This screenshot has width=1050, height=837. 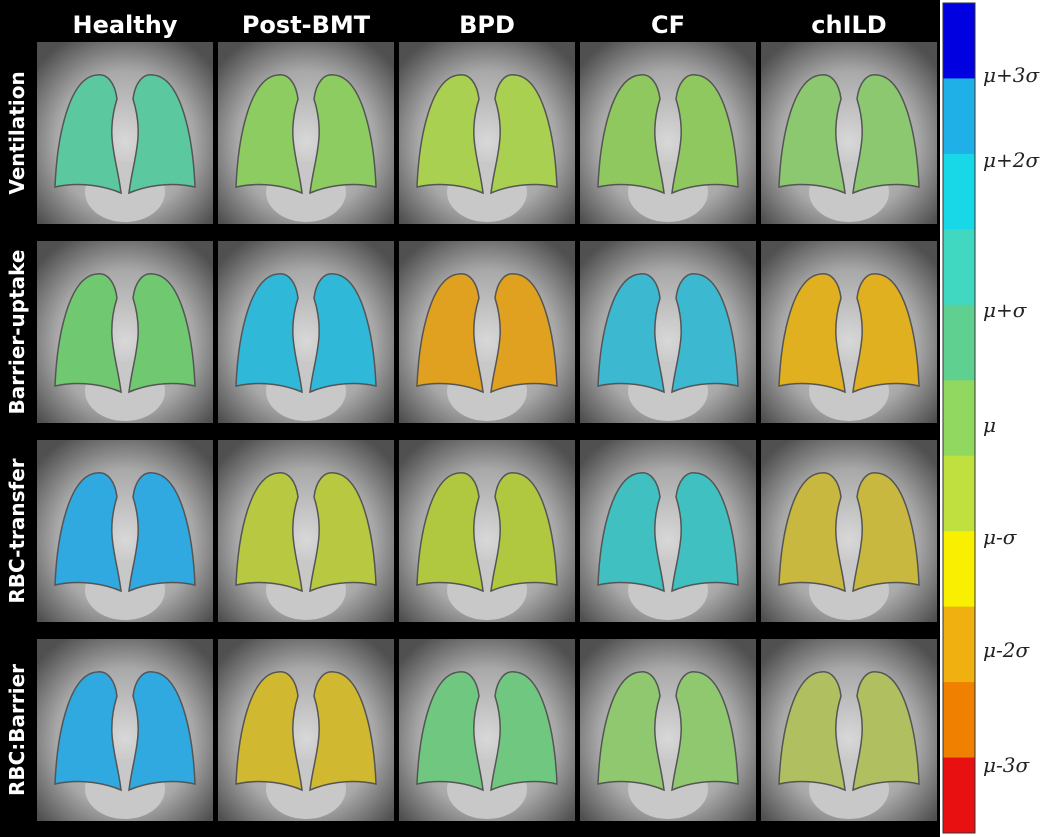 I want to click on column-header: Healthy, so click(x=125, y=25).